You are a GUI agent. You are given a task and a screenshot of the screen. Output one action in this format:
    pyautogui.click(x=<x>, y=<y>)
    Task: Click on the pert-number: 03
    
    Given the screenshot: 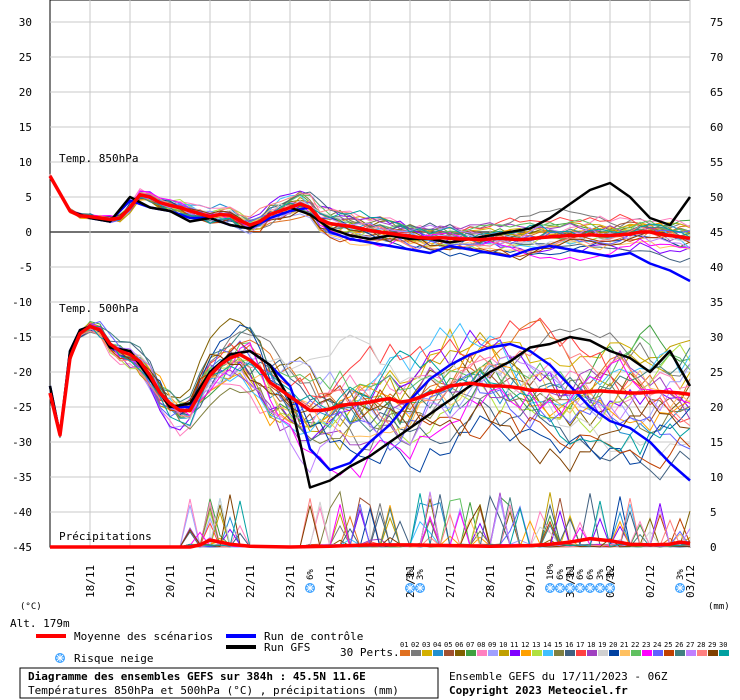 What is the action you would take?
    pyautogui.click(x=426, y=645)
    